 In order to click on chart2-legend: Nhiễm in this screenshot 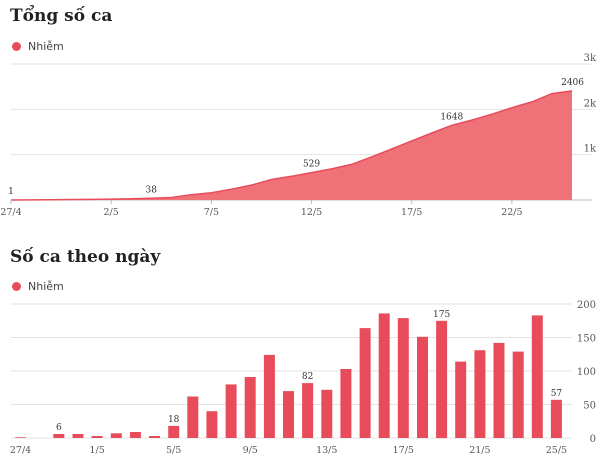, I will do `click(38, 286)`.